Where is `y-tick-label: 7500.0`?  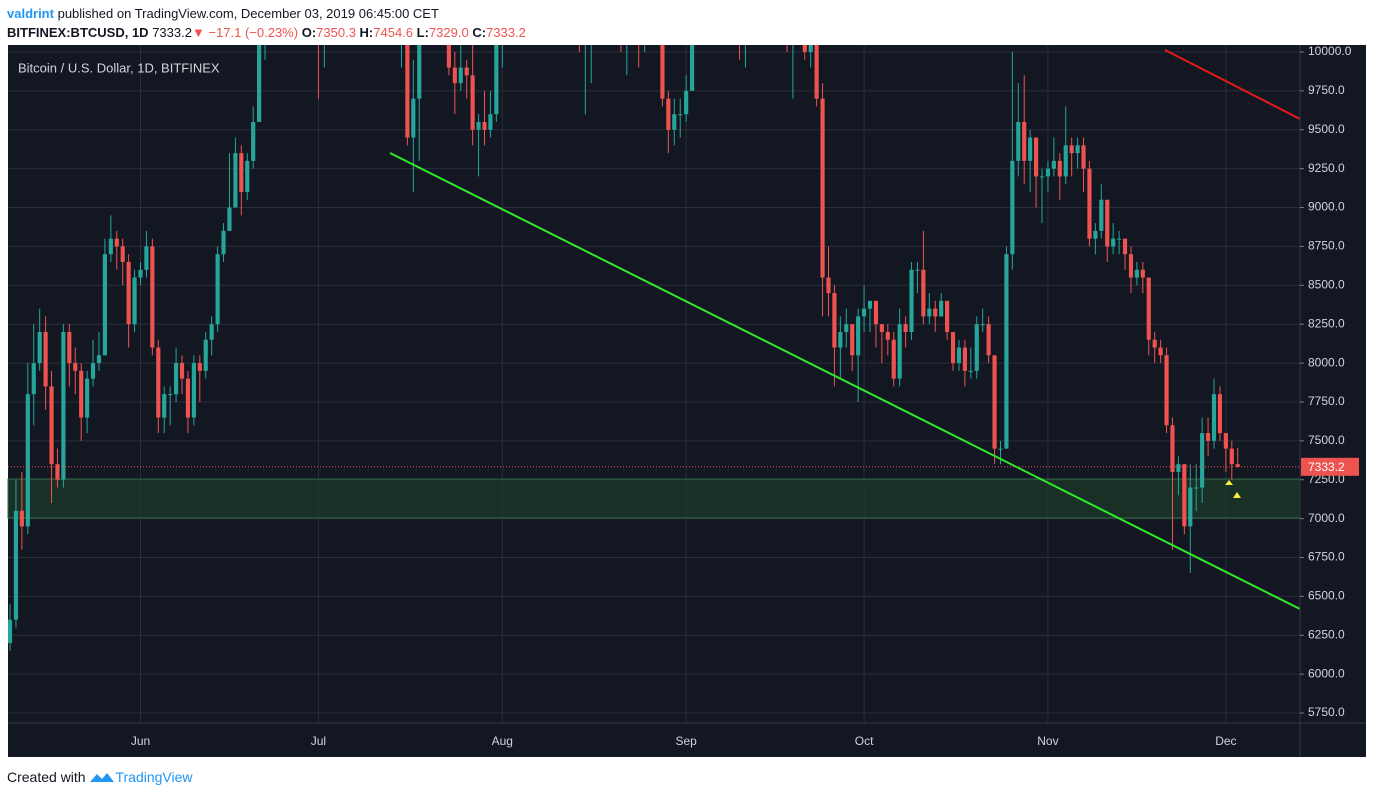
y-tick-label: 7500.0 is located at coordinates (1326, 440).